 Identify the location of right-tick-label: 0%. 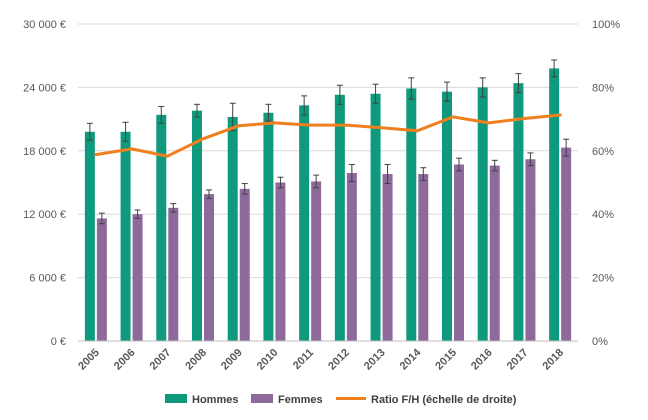
(600, 342).